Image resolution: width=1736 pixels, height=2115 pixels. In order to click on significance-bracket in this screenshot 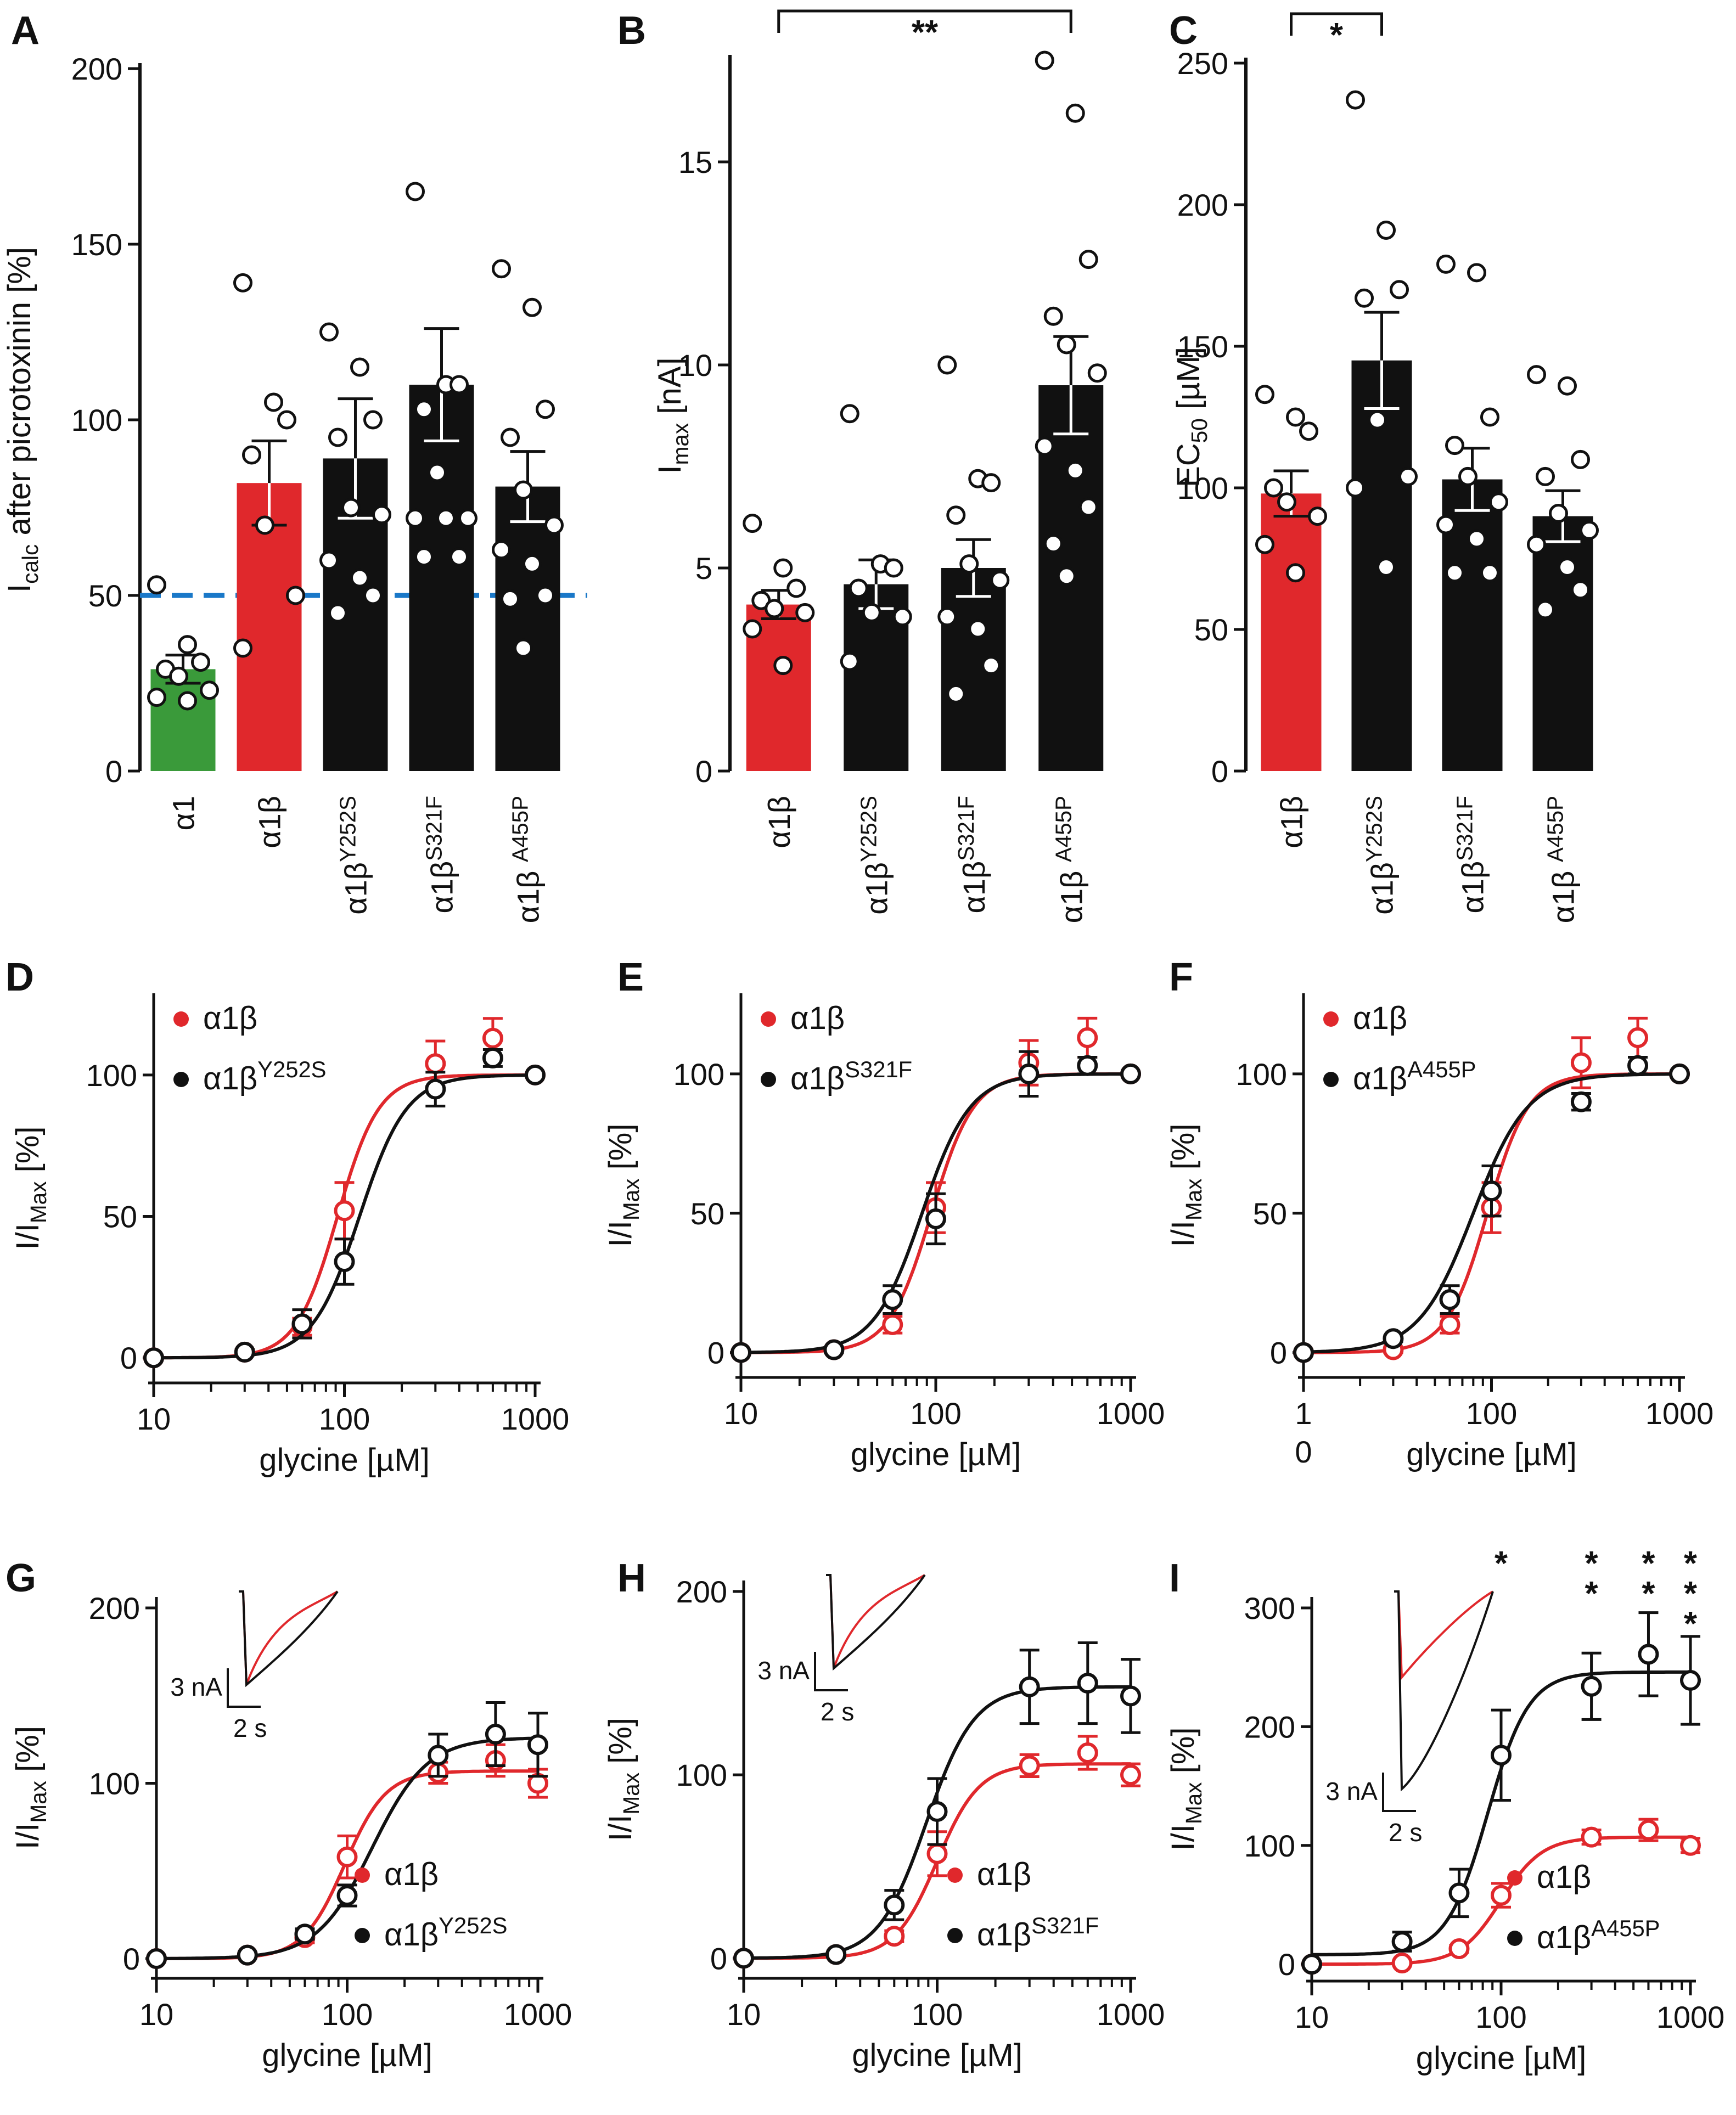, I will do `click(1336, 24)`.